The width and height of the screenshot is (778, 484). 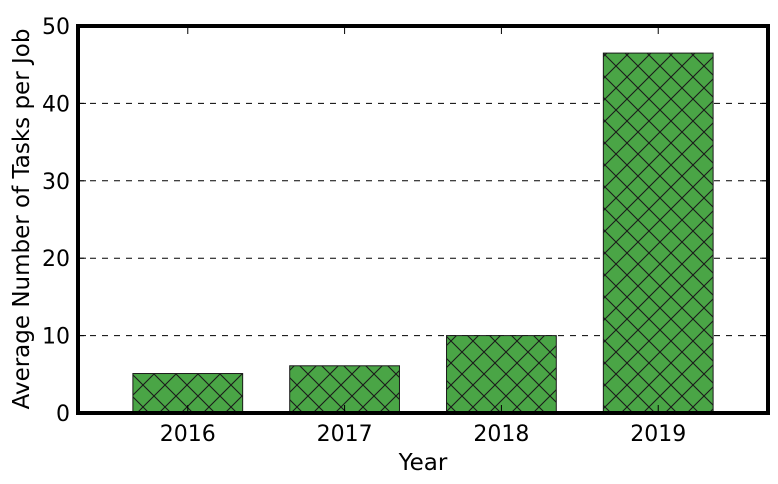 What do you see at coordinates (423, 463) in the screenshot?
I see `x-axis-label: Year` at bounding box center [423, 463].